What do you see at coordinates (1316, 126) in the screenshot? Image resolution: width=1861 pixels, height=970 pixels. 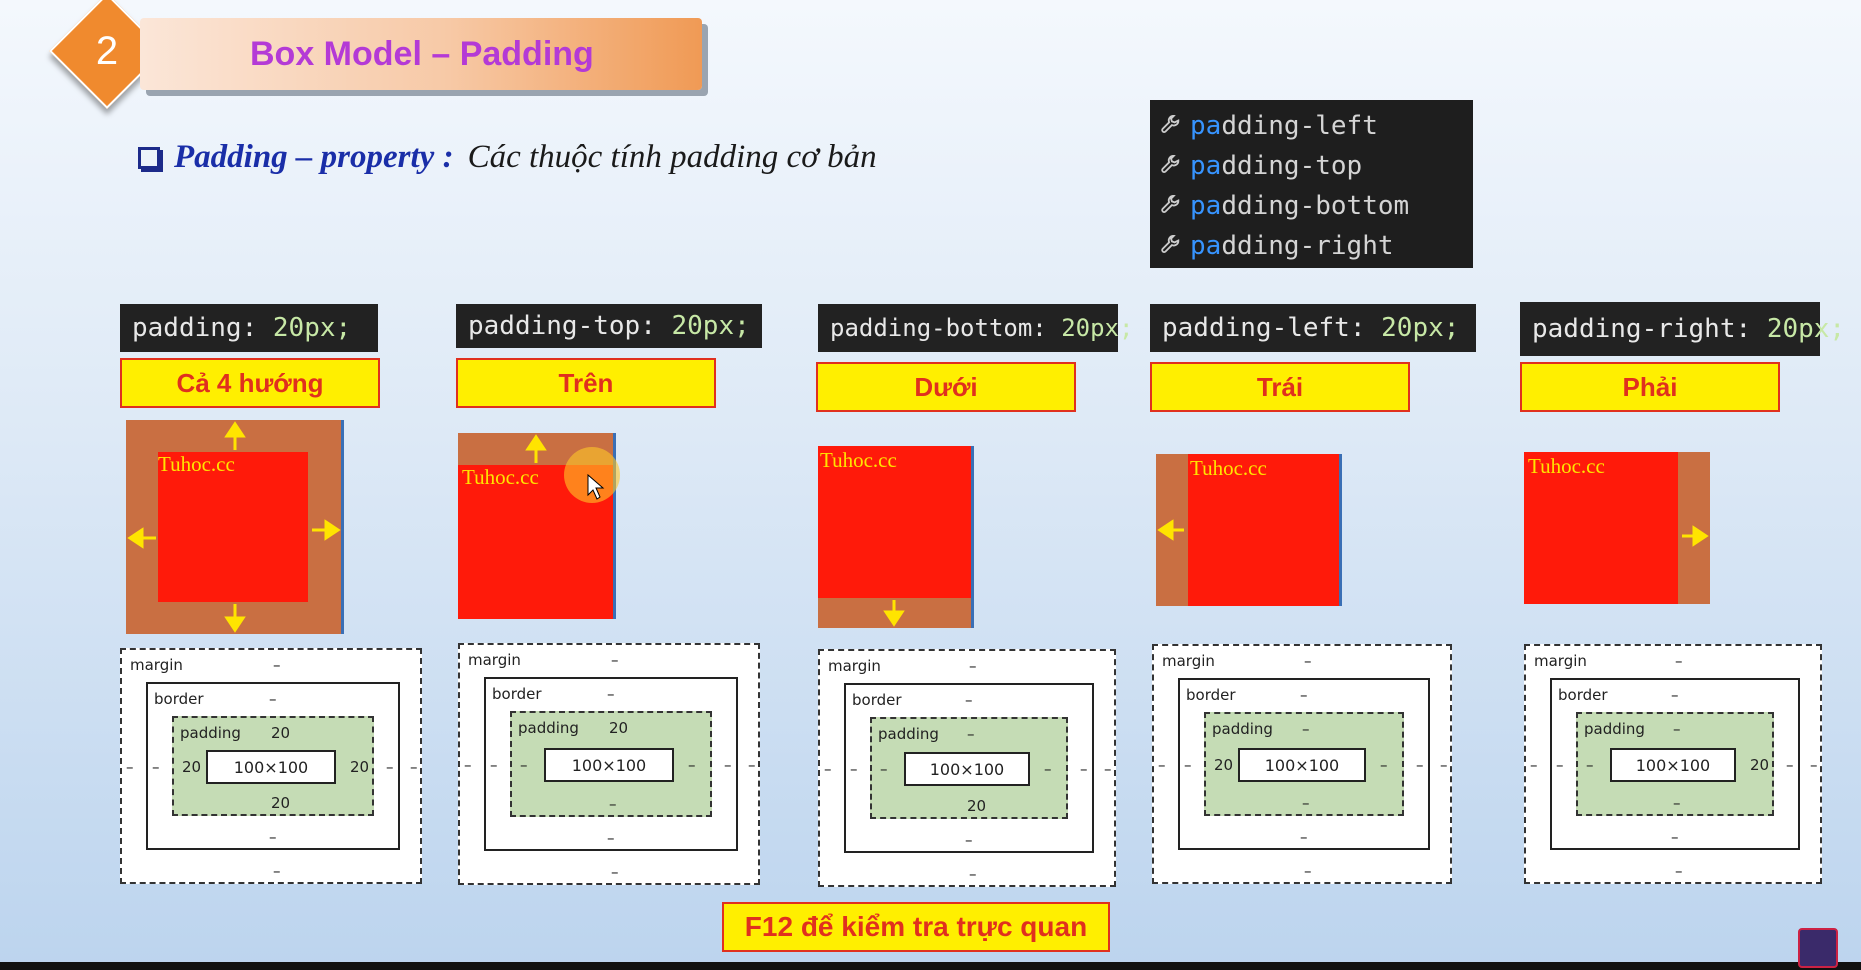 I see `autocomplete-item: padding-left` at bounding box center [1316, 126].